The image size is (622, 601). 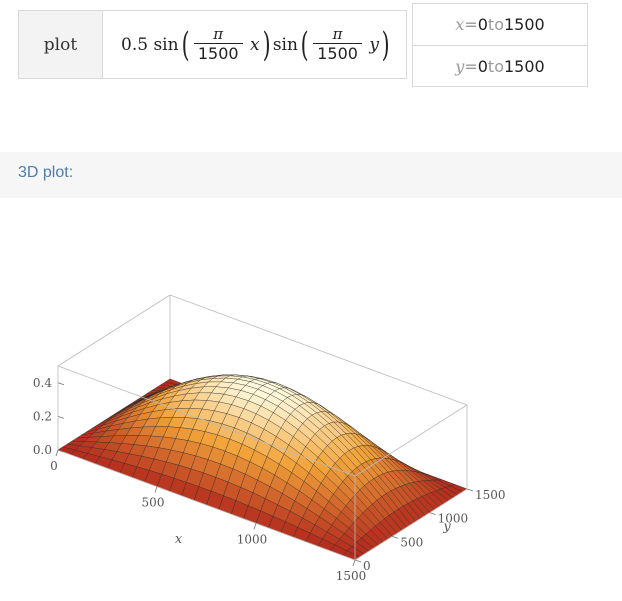 What do you see at coordinates (411, 542) in the screenshot?
I see `y-tick-label: 500` at bounding box center [411, 542].